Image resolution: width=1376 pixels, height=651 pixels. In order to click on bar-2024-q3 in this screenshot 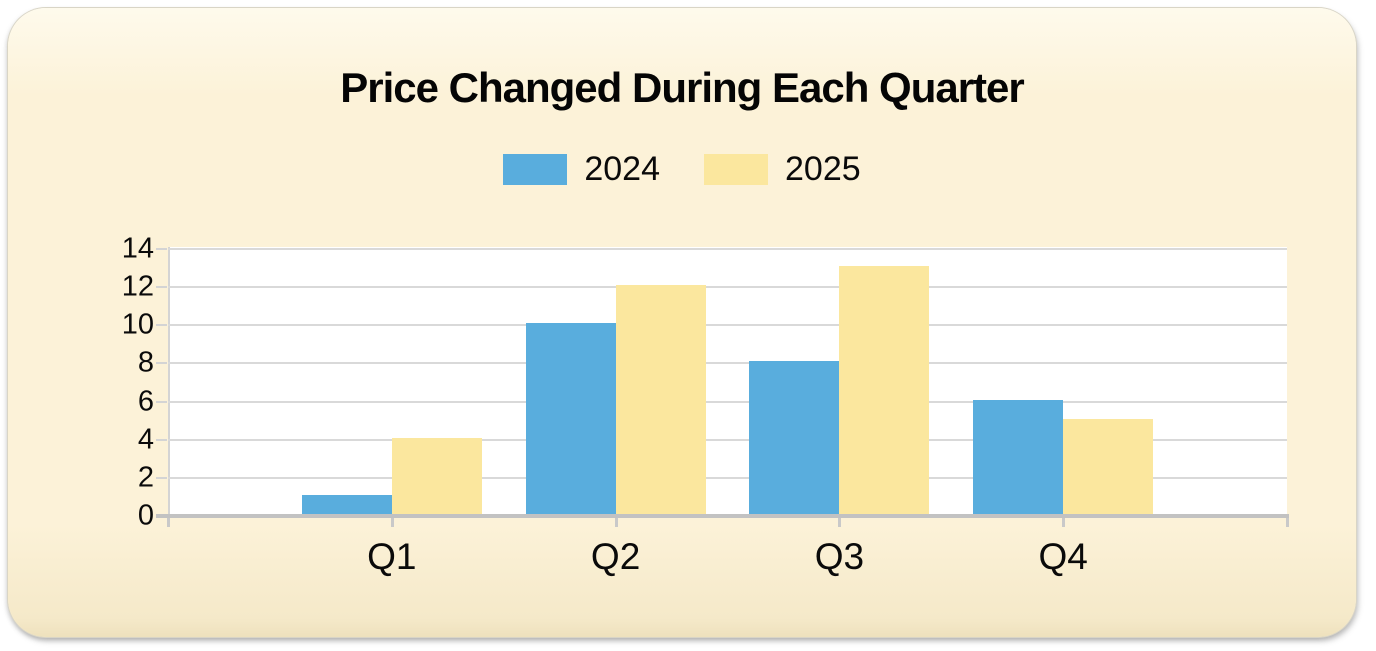, I will do `click(794, 437)`.